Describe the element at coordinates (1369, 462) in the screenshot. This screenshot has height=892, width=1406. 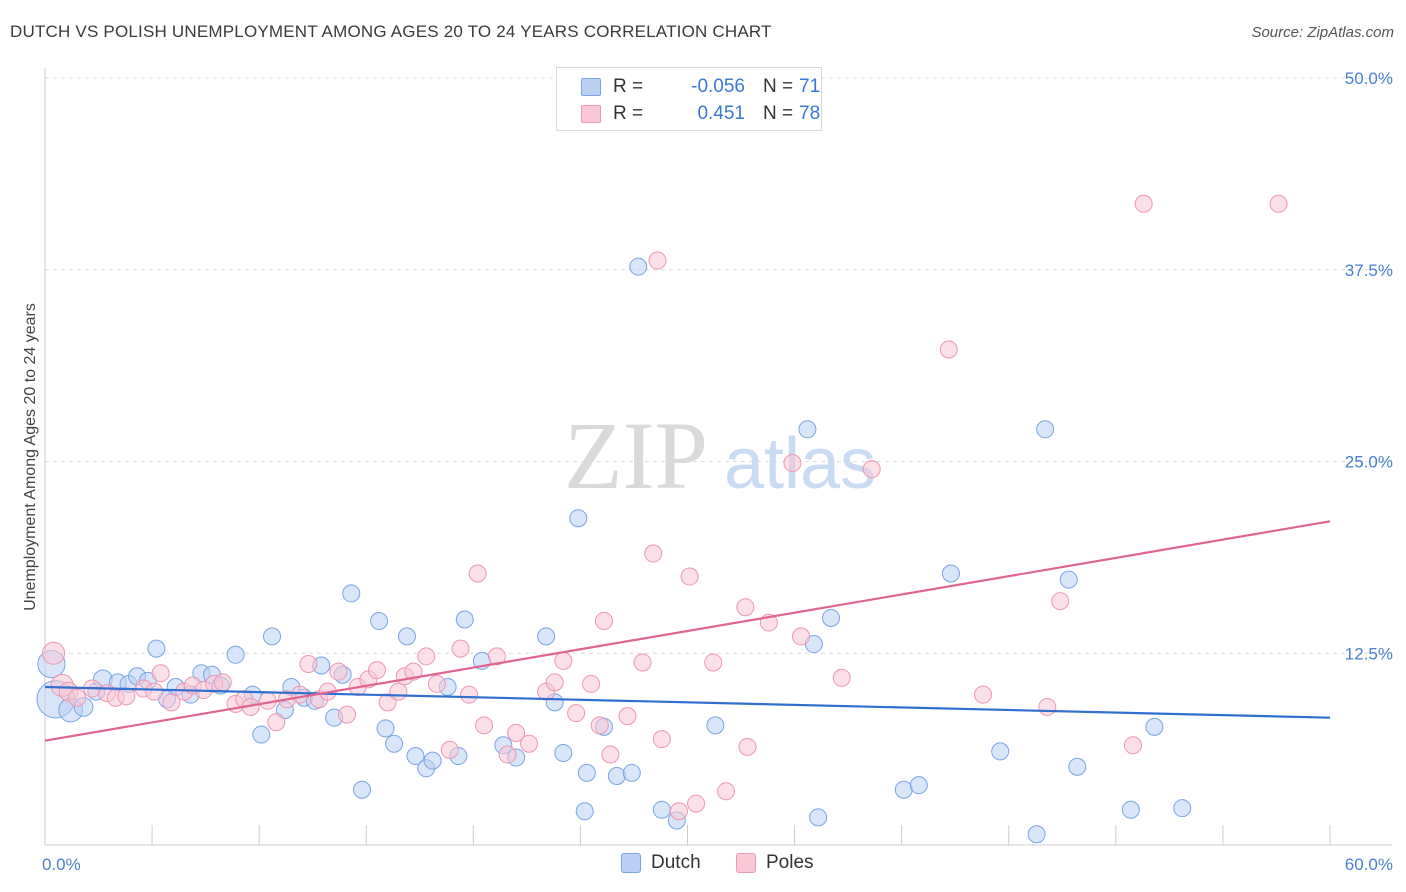
I see `y-tick-label: 25.0%` at that location.